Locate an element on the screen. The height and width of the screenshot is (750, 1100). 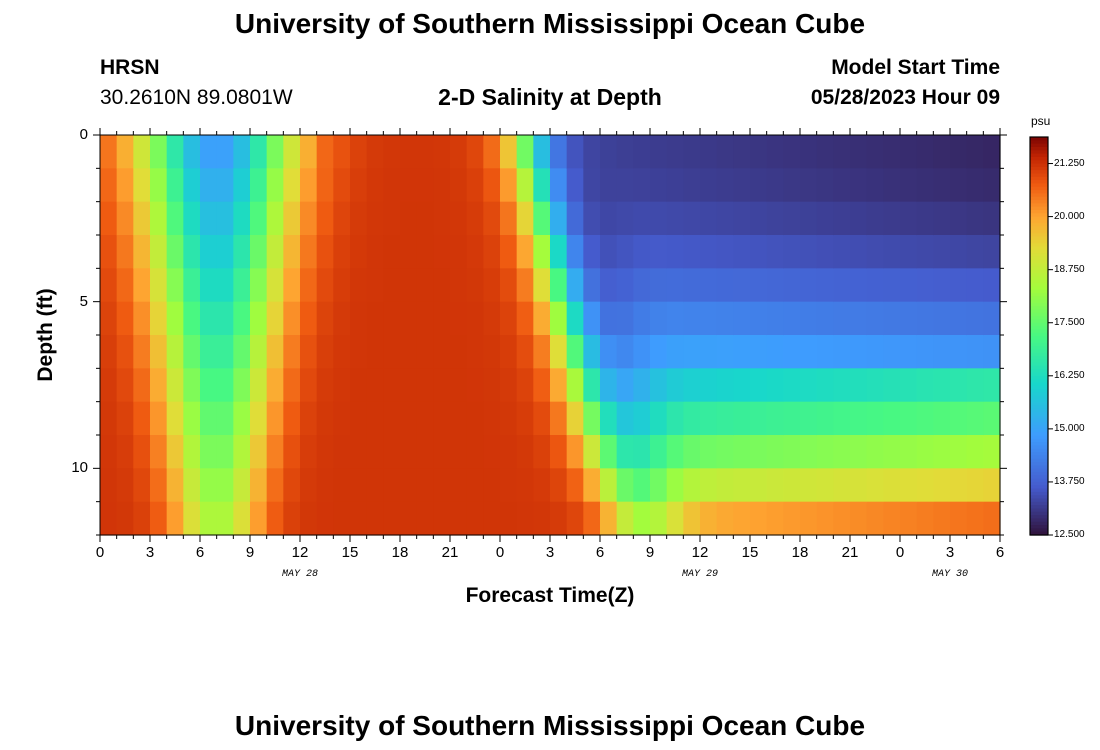
y-tick-label: 10 is located at coordinates (79, 468).